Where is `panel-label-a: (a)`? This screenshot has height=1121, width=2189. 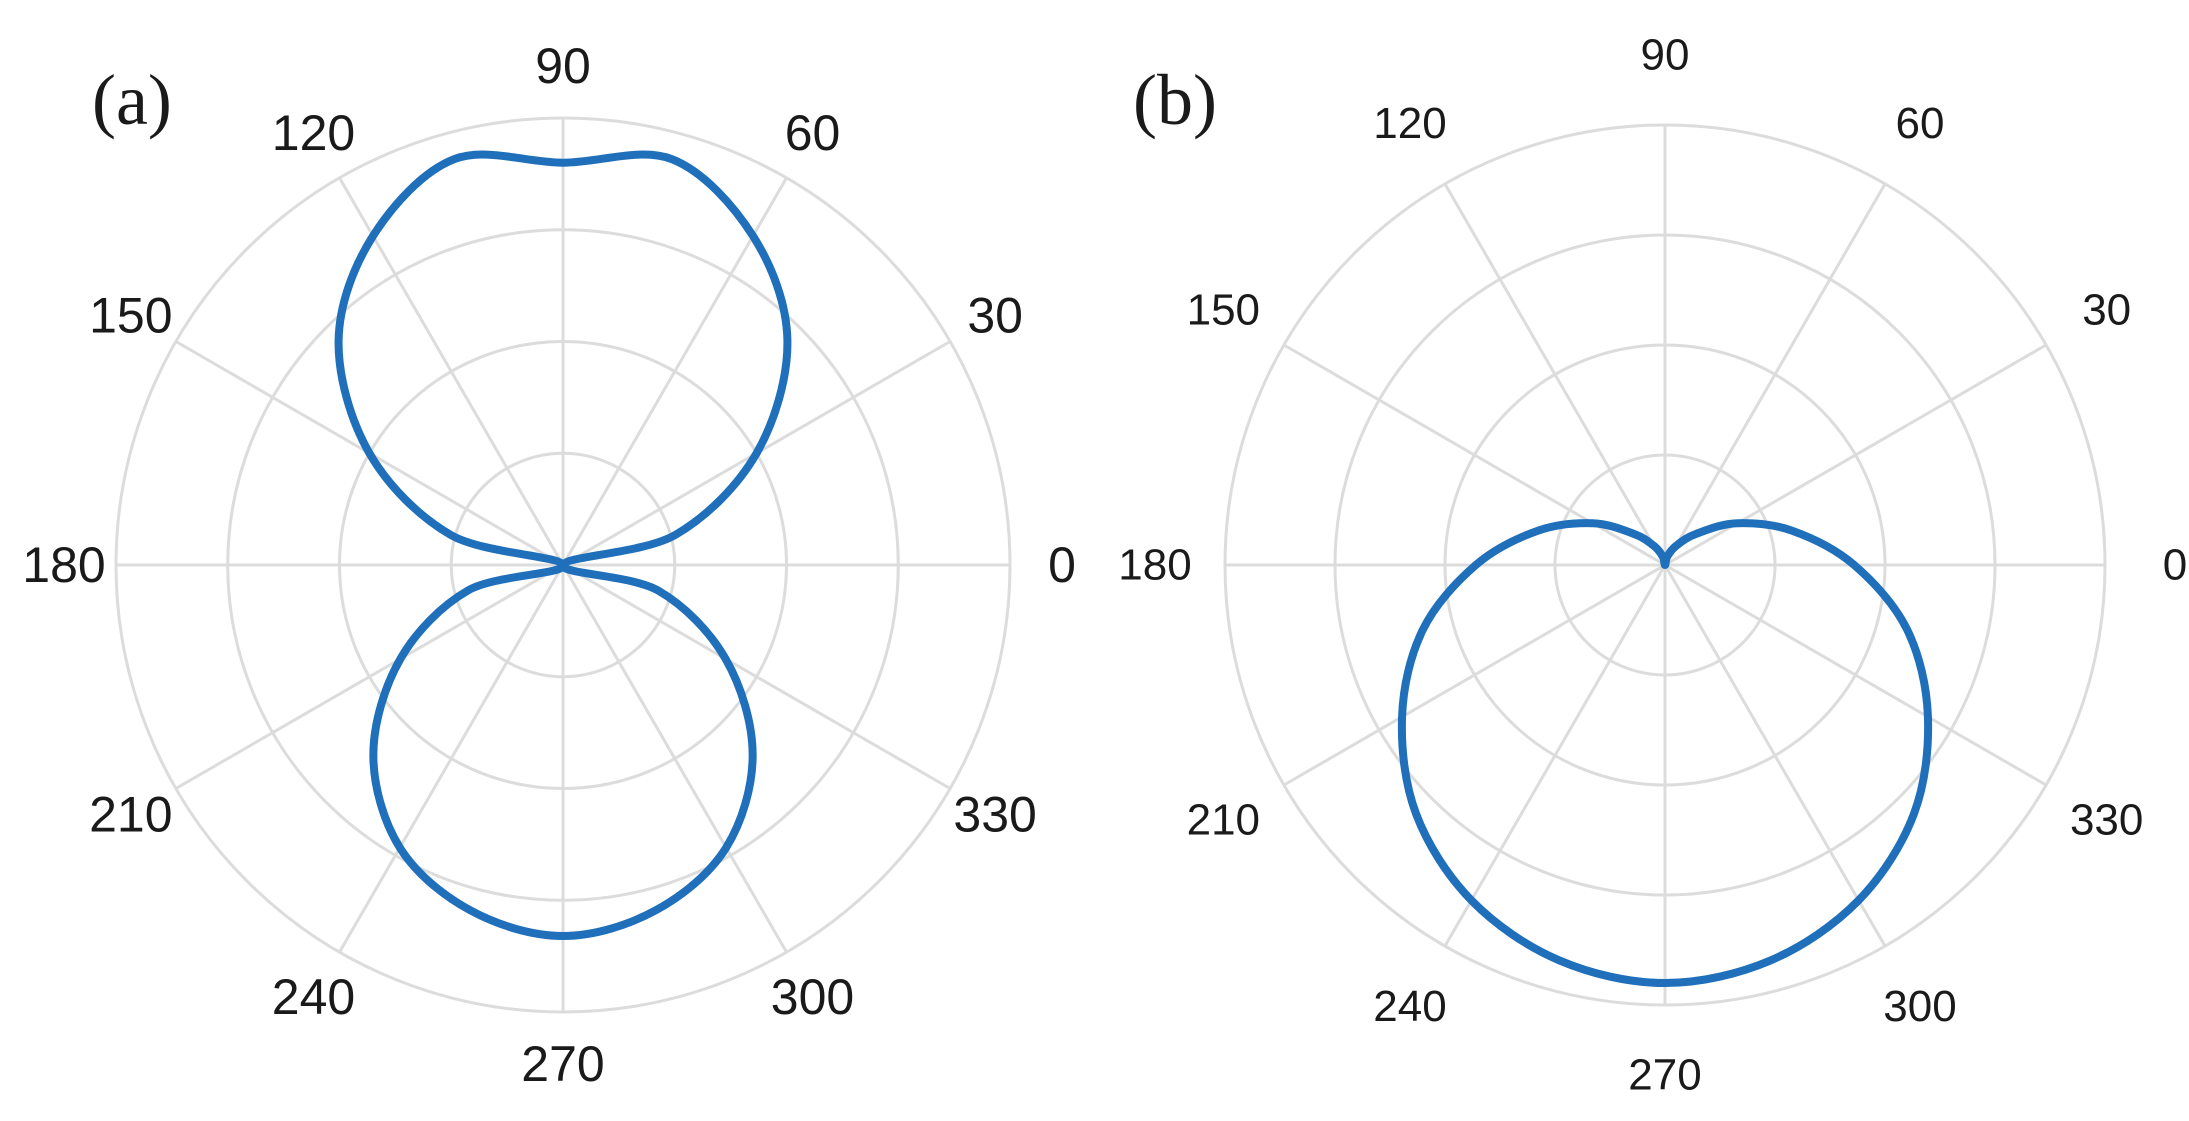 panel-label-a: (a) is located at coordinates (132, 100).